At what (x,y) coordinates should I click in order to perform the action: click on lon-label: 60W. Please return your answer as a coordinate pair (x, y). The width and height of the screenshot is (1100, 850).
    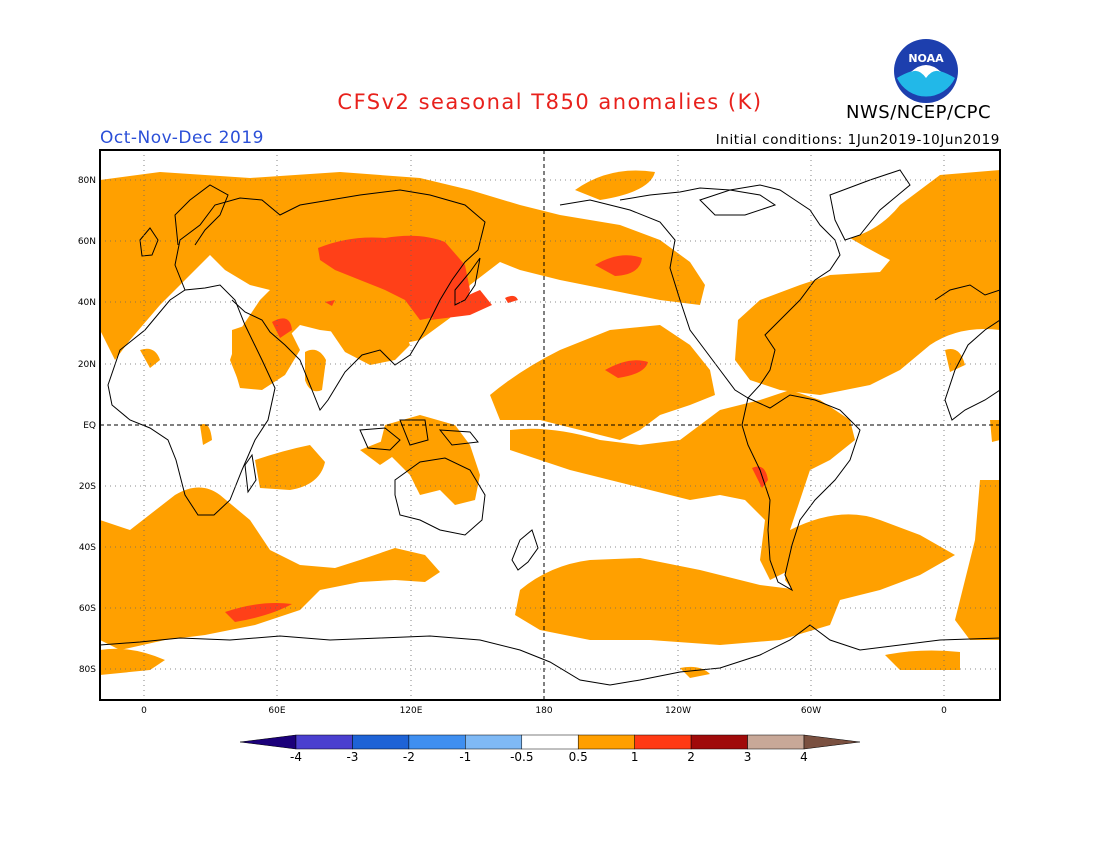
    Looking at the image, I should click on (811, 711).